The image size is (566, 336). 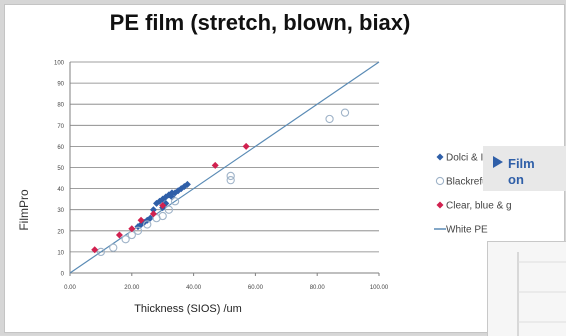 What do you see at coordinates (379, 288) in the screenshot?
I see `x-tick-label: 100.00` at bounding box center [379, 288].